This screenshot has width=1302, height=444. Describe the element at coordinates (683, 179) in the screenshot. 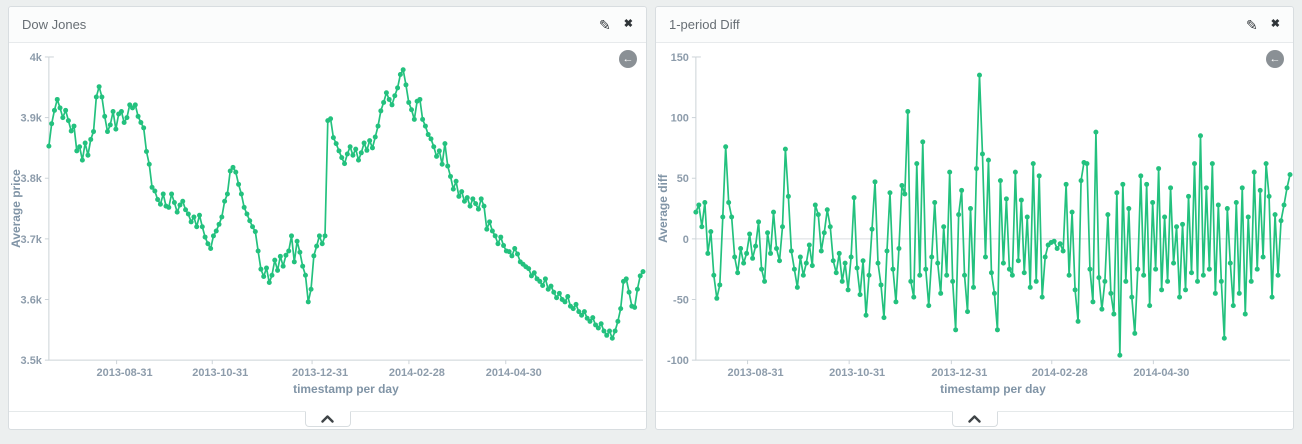

I see `y-tick-label: 50` at that location.